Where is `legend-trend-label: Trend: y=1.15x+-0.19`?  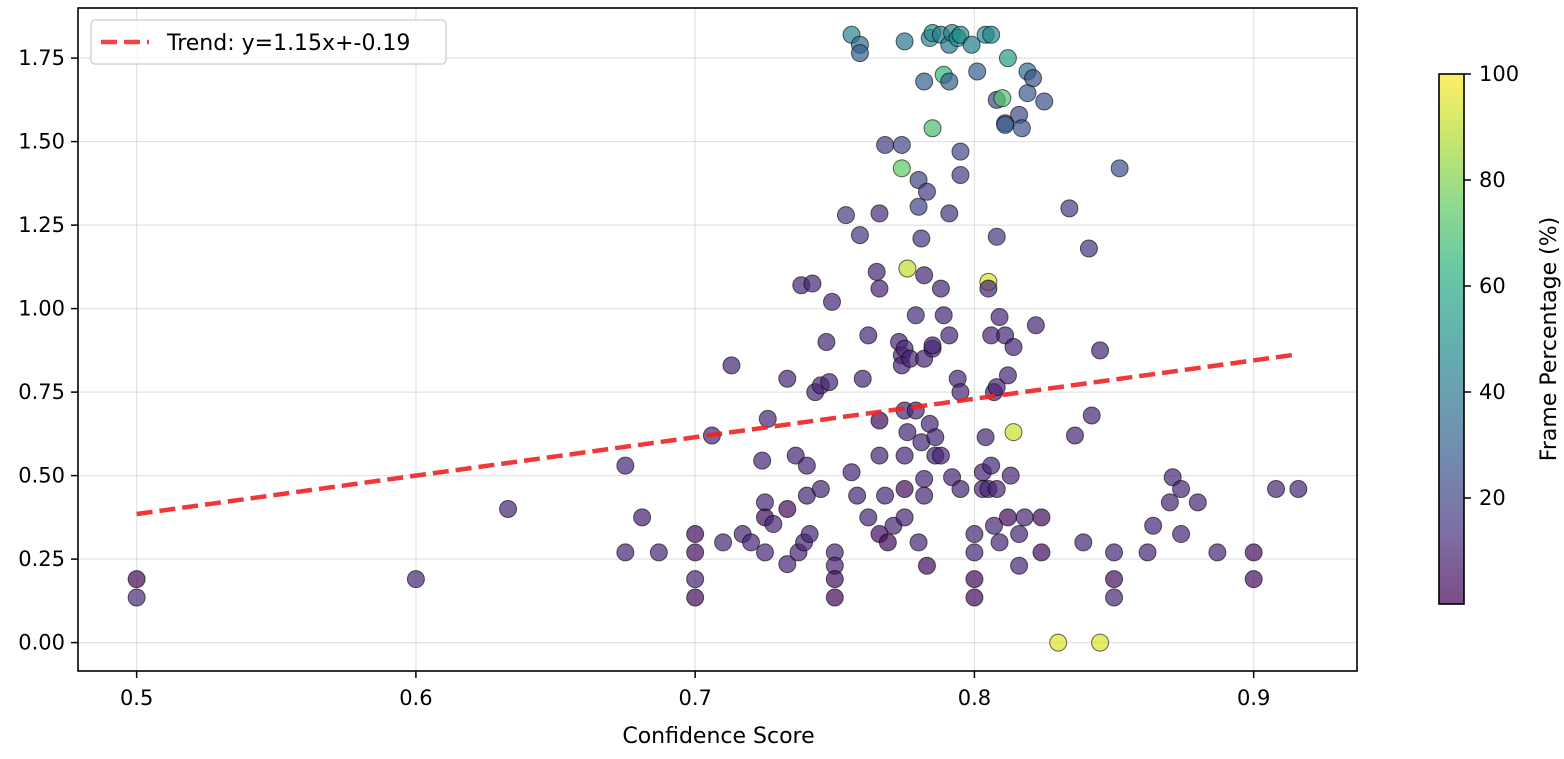 legend-trend-label: Trend: y=1.15x+-0.19 is located at coordinates (288, 43).